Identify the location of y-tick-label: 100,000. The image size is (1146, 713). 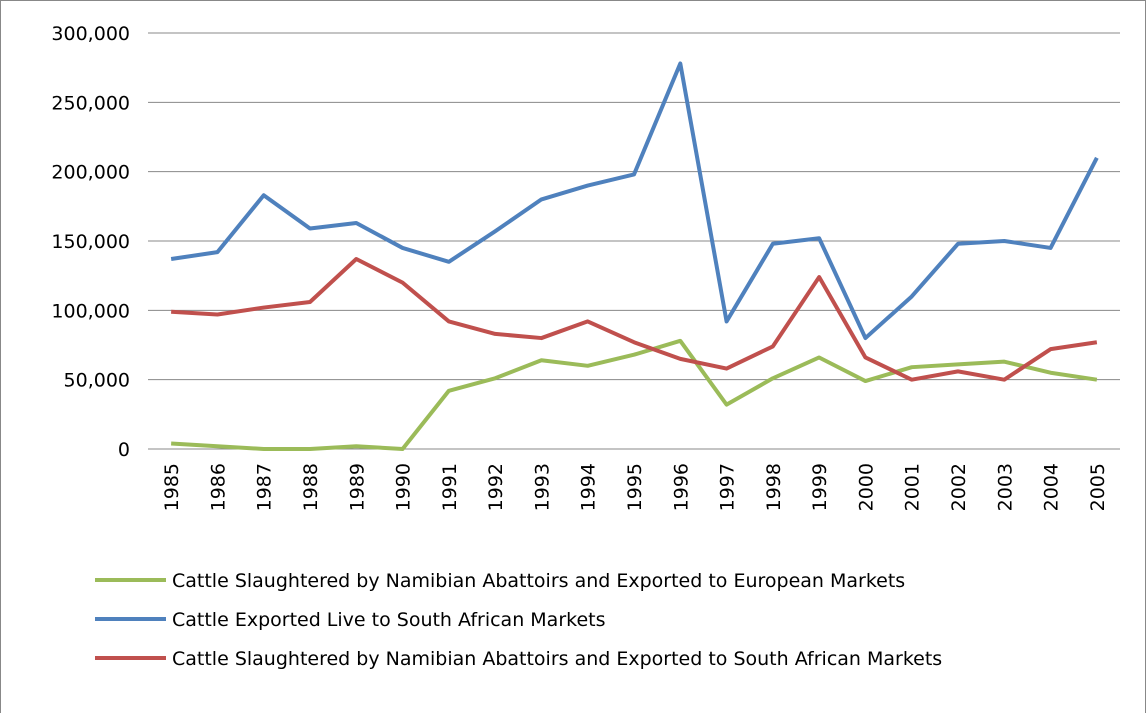
(90, 311).